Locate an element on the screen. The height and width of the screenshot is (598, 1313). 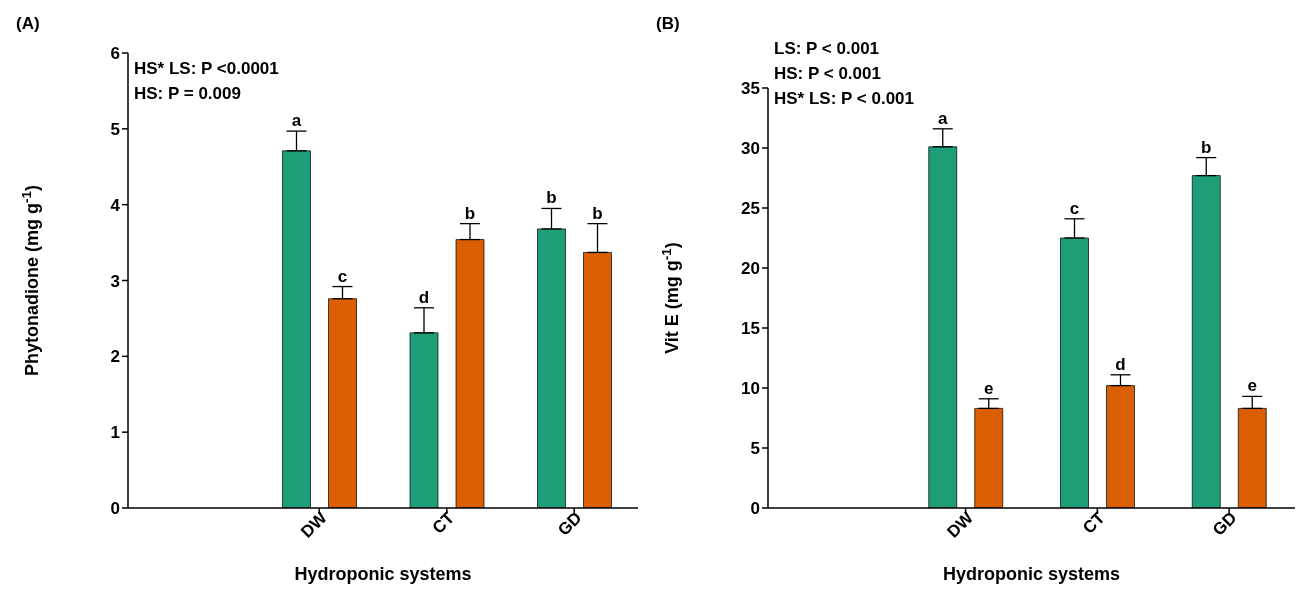
annotation: HS* LS: P <0.0001 is located at coordinates (206, 69).